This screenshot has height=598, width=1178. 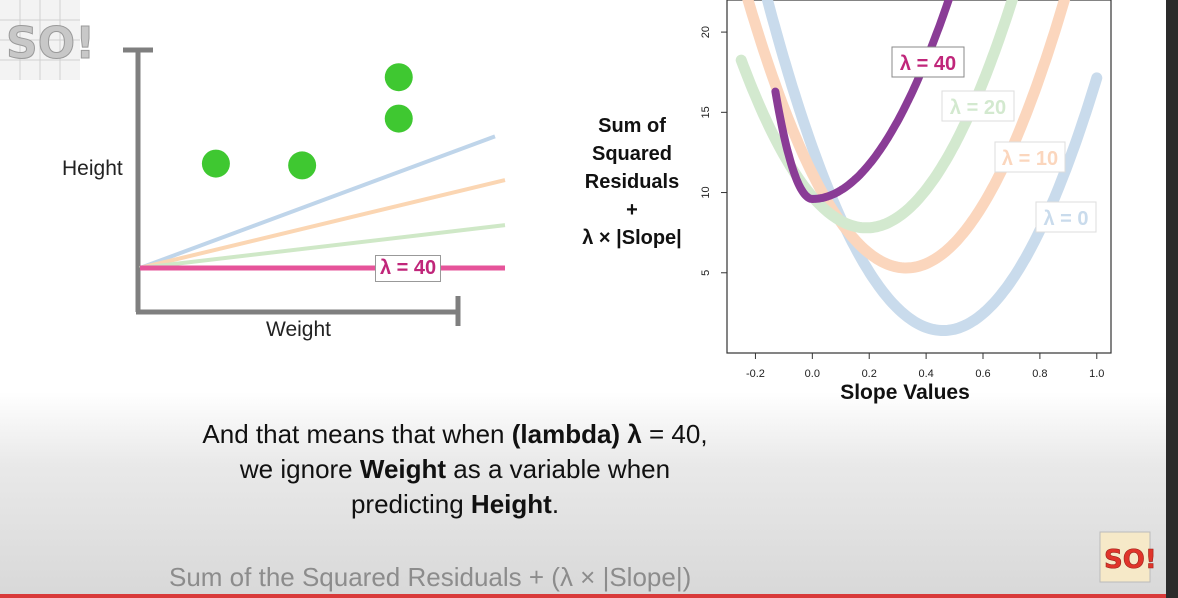 What do you see at coordinates (755, 374) in the screenshot?
I see `x-tick-label: -0.2` at bounding box center [755, 374].